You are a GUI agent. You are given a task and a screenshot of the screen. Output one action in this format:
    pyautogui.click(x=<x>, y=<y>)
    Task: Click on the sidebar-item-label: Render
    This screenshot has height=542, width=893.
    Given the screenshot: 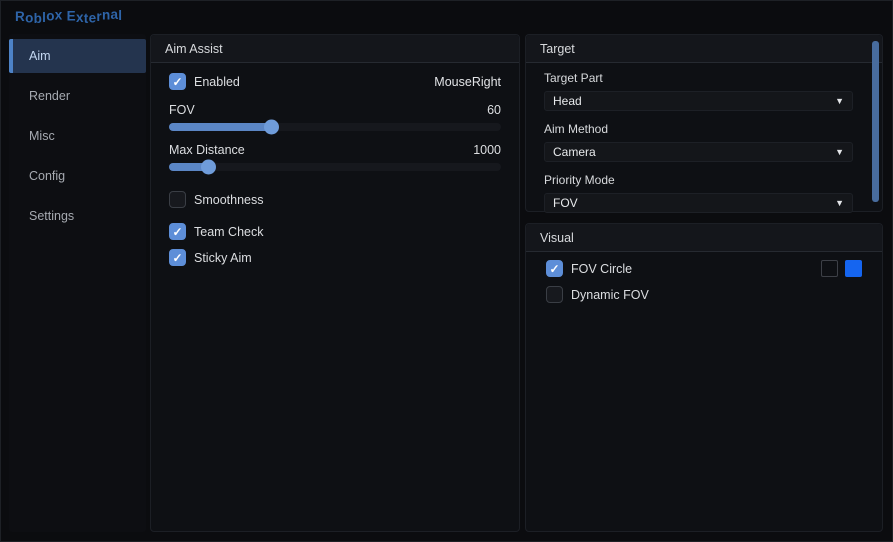 What is the action you would take?
    pyautogui.click(x=49, y=96)
    